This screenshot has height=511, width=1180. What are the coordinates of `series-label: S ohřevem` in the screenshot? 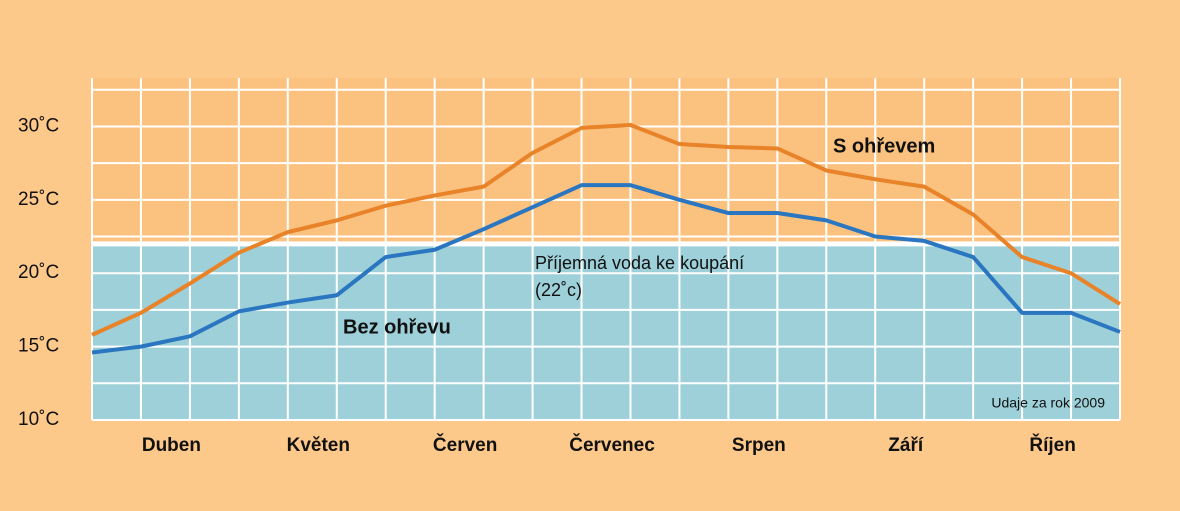 It's located at (884, 146).